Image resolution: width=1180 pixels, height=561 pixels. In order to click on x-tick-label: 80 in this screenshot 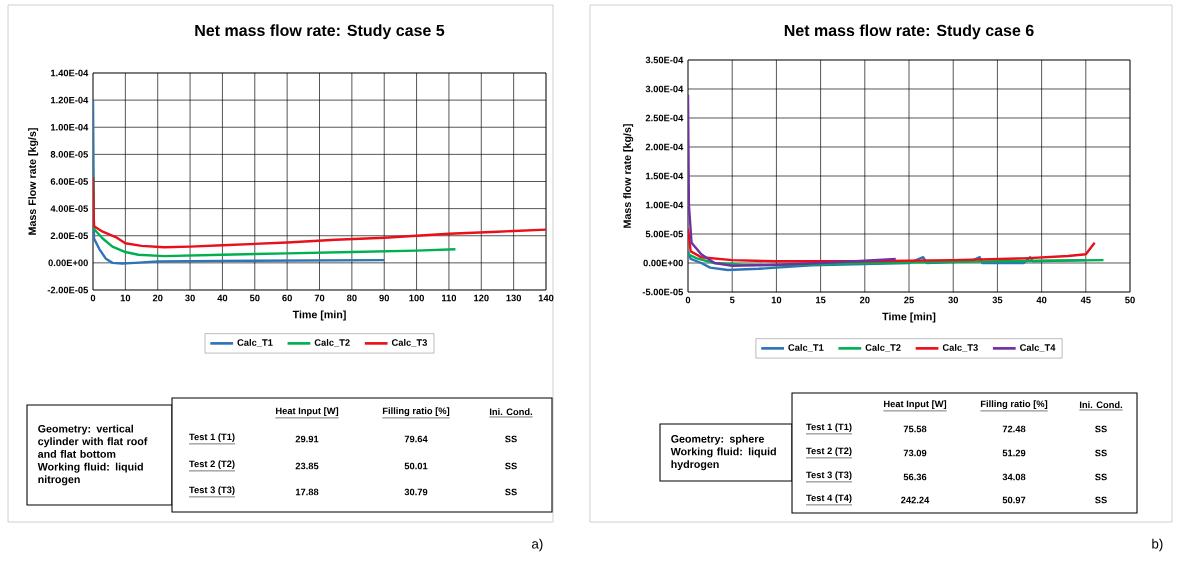, I will do `click(351, 298)`.